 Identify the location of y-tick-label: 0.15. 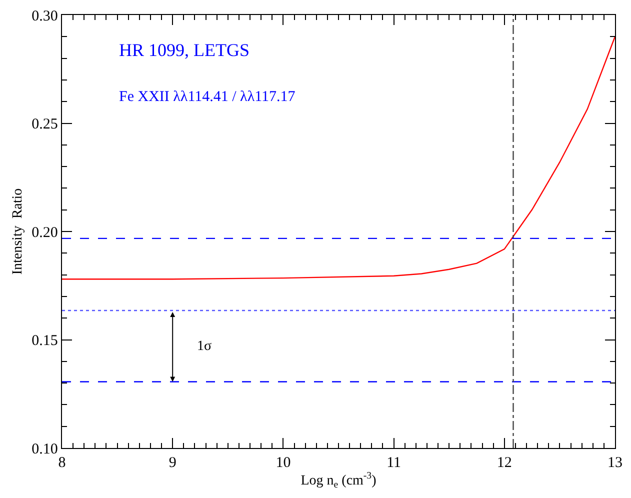
(45, 341).